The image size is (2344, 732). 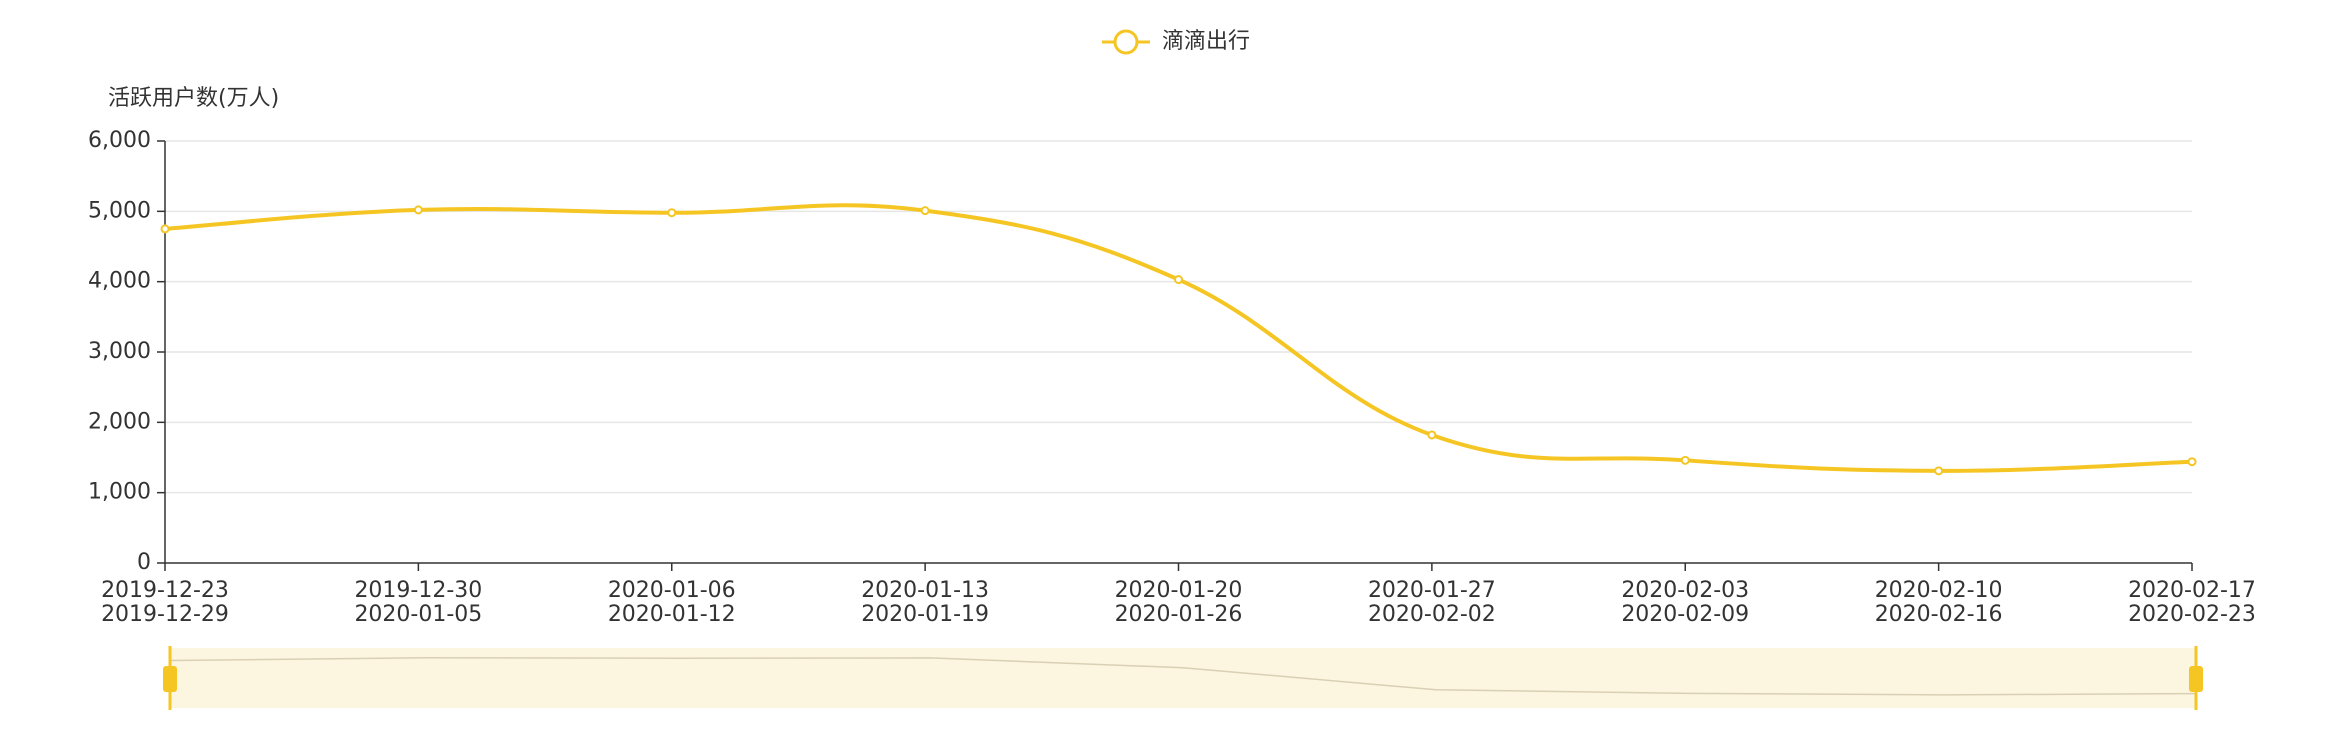 What do you see at coordinates (672, 590) in the screenshot?
I see `x-tick-label: 2020-01-06` at bounding box center [672, 590].